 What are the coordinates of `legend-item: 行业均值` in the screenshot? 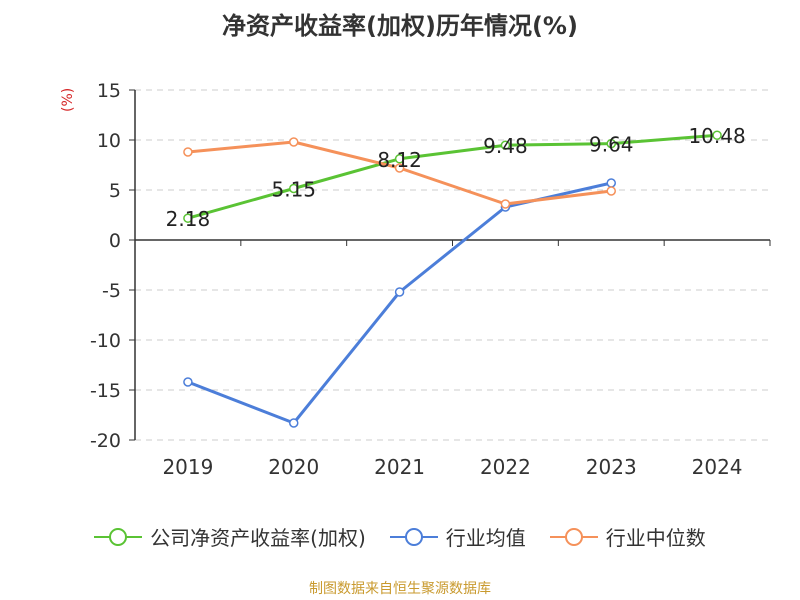 It's located at (457, 536).